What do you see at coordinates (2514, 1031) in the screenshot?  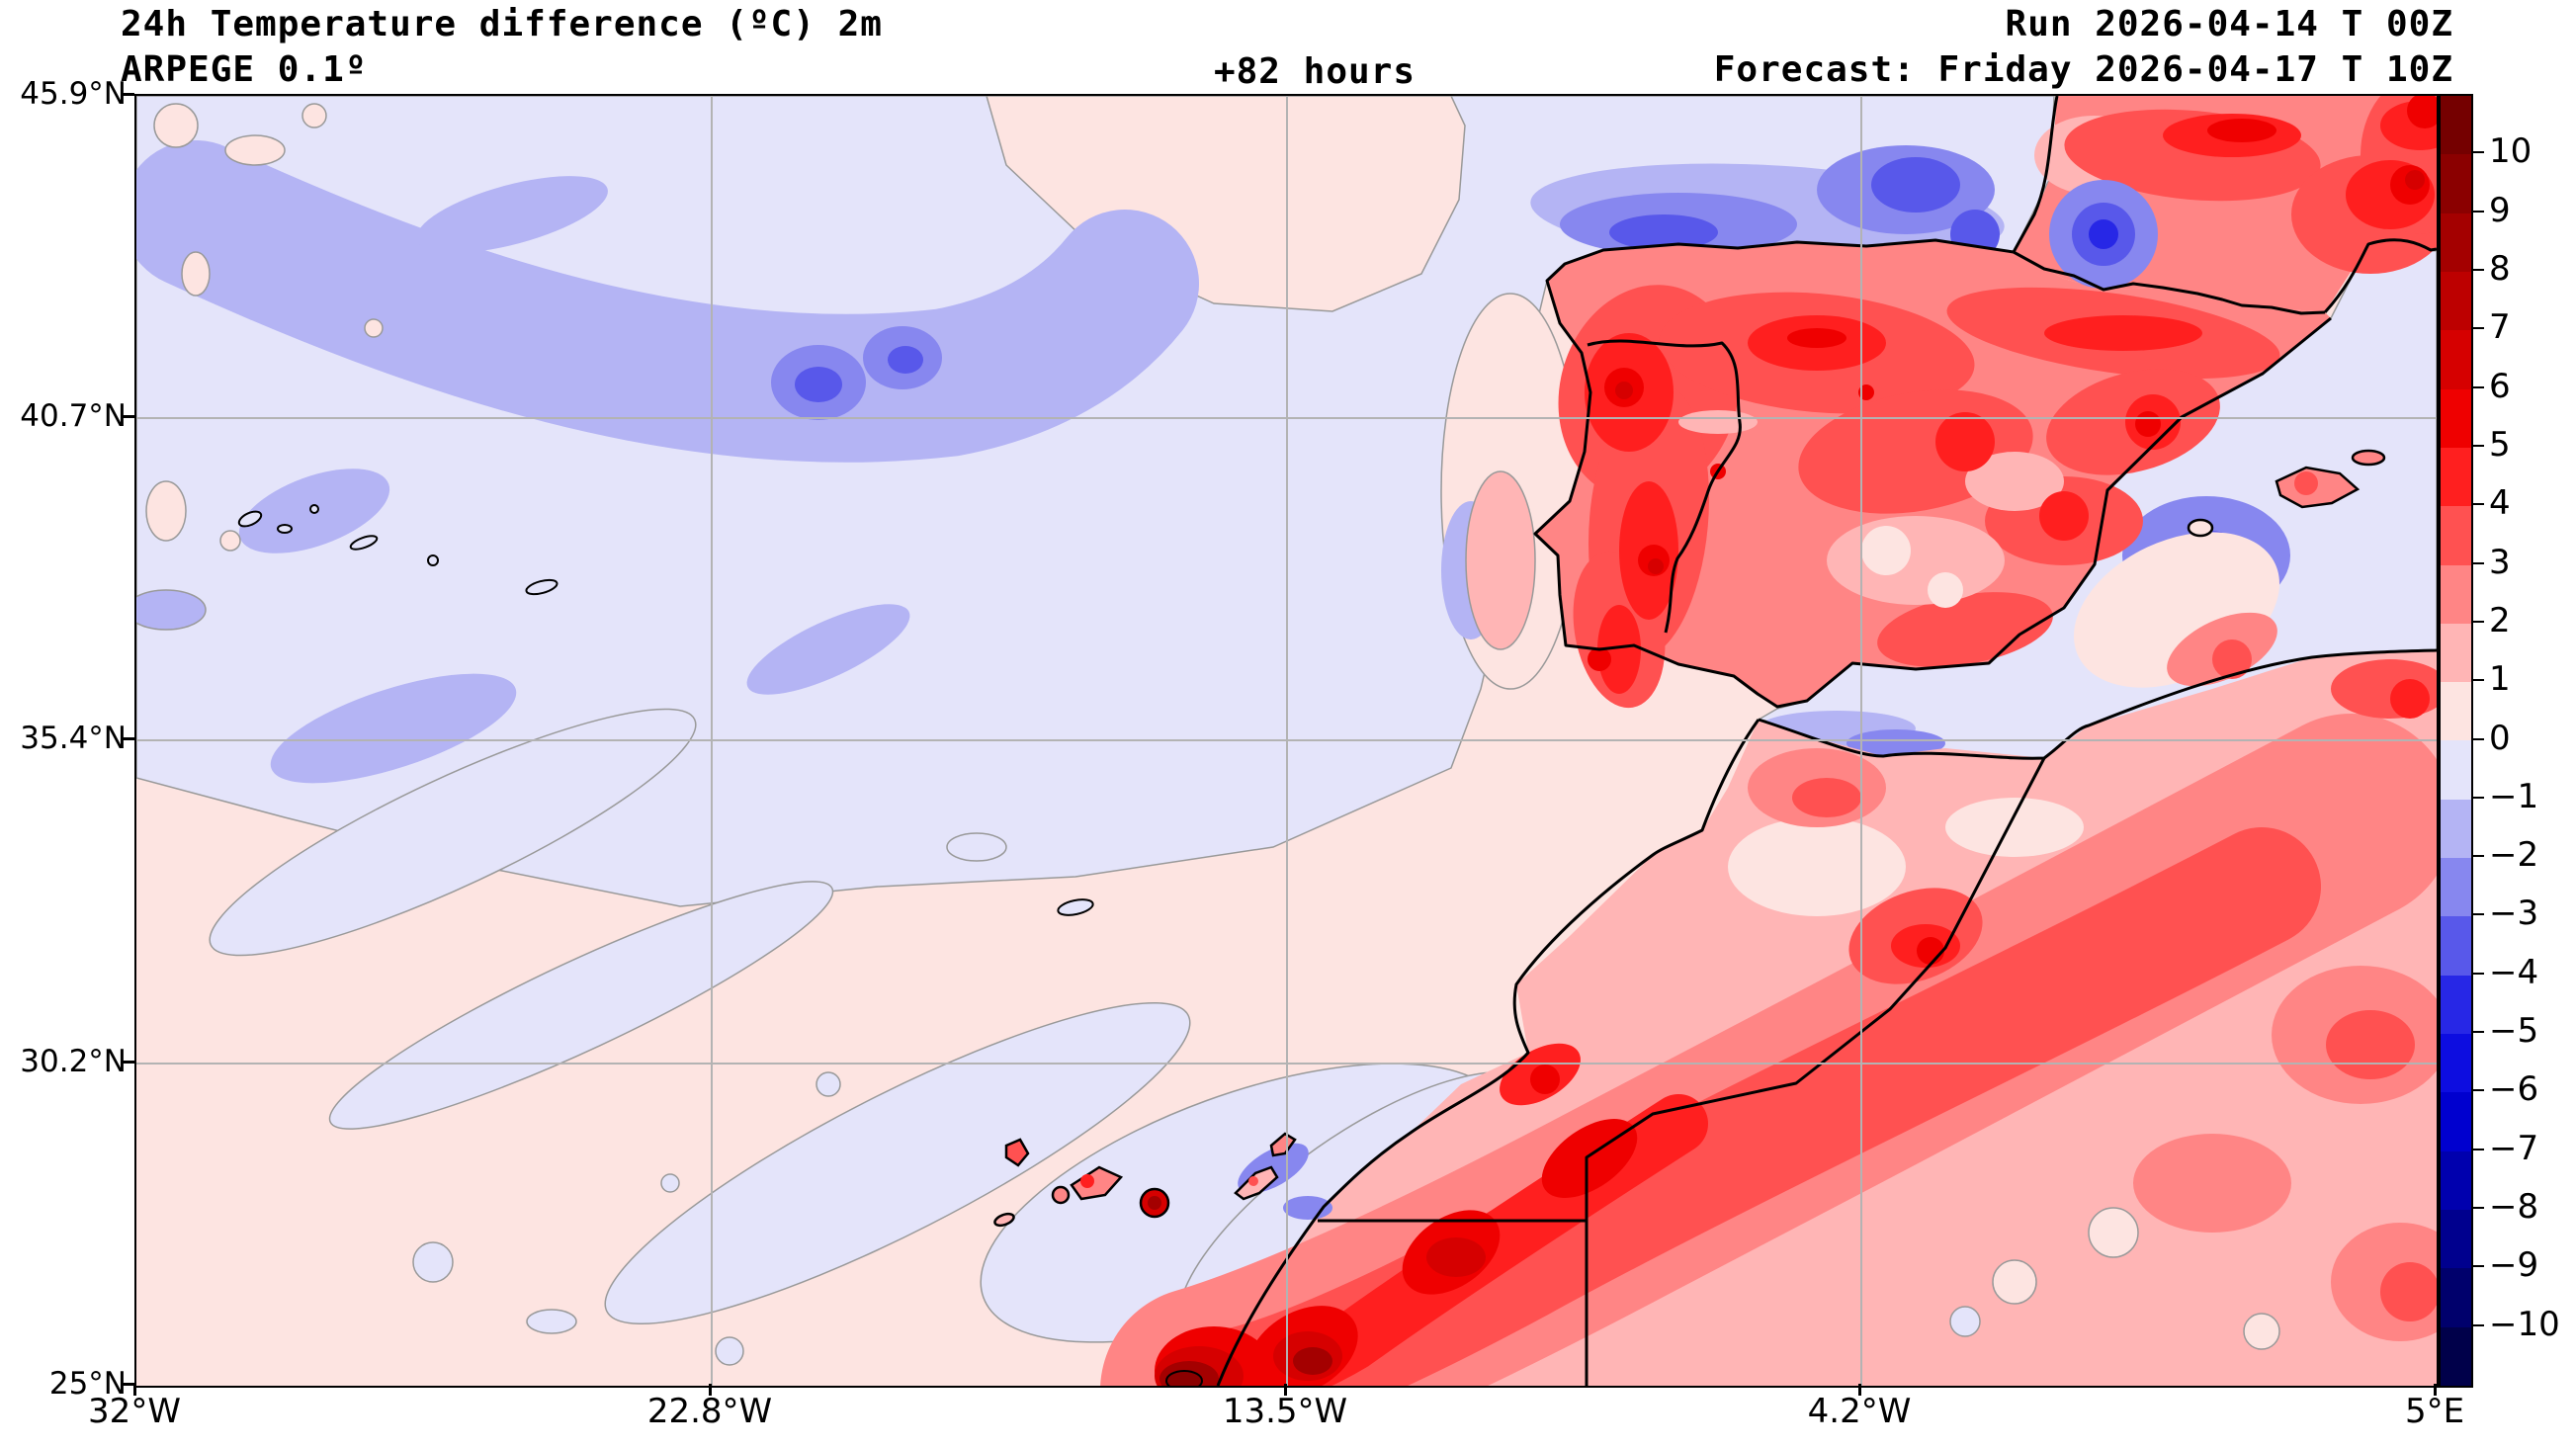 I see `colorbar-tick-label: −5` at bounding box center [2514, 1031].